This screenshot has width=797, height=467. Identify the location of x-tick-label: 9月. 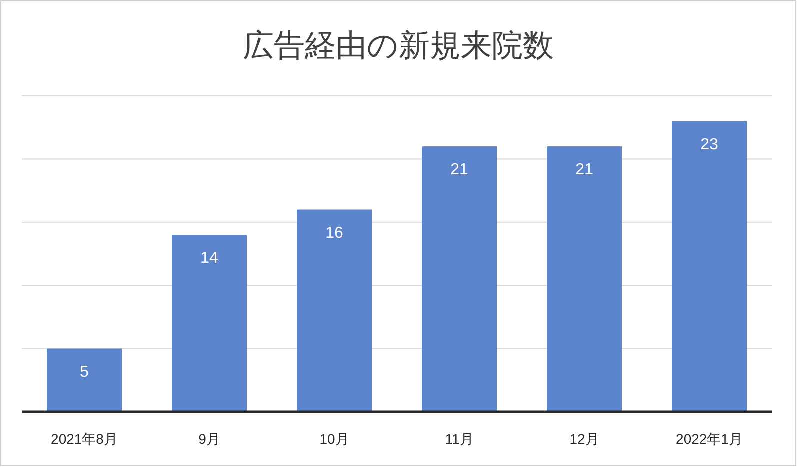
(209, 439).